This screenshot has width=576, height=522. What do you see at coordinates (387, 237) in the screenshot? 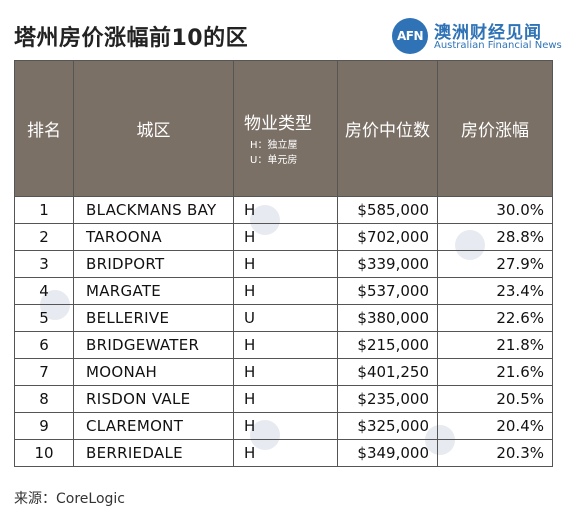
I see `cell-price: $702,000` at bounding box center [387, 237].